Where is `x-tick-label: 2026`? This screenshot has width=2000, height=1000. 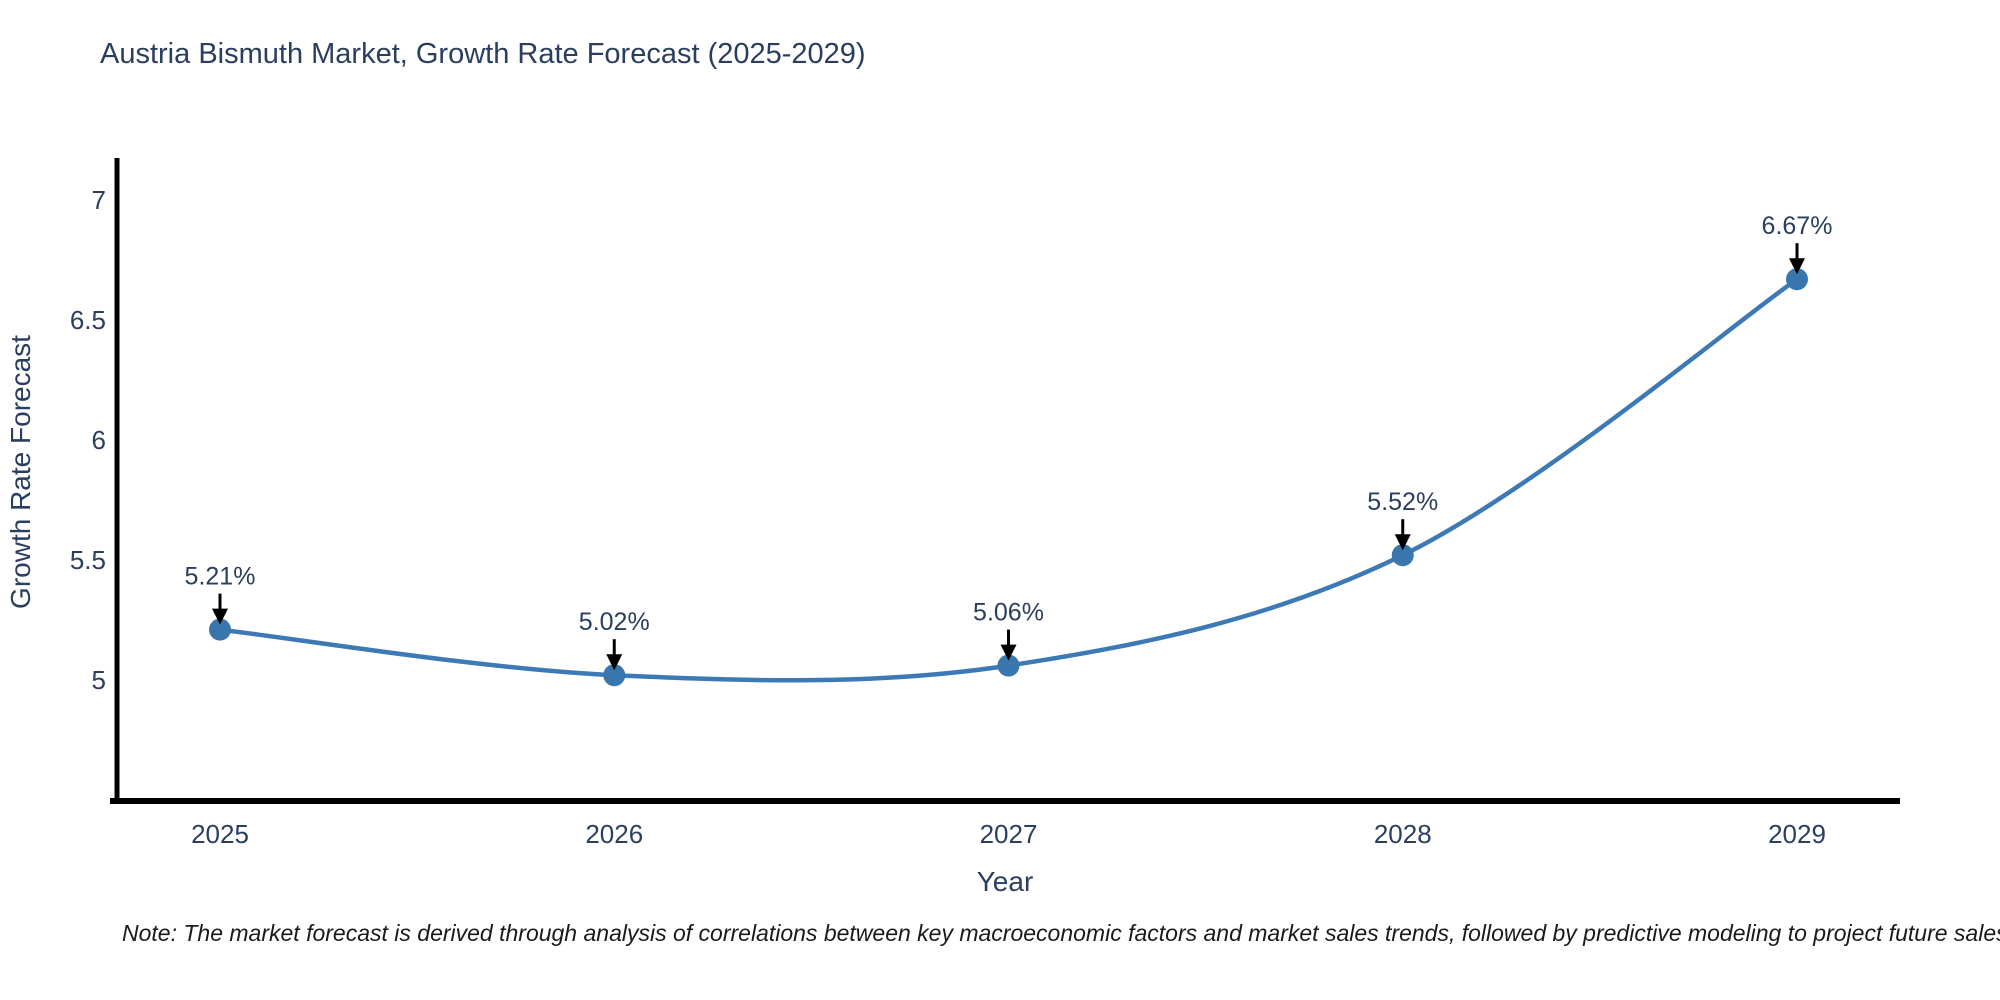
x-tick-label: 2026 is located at coordinates (614, 834).